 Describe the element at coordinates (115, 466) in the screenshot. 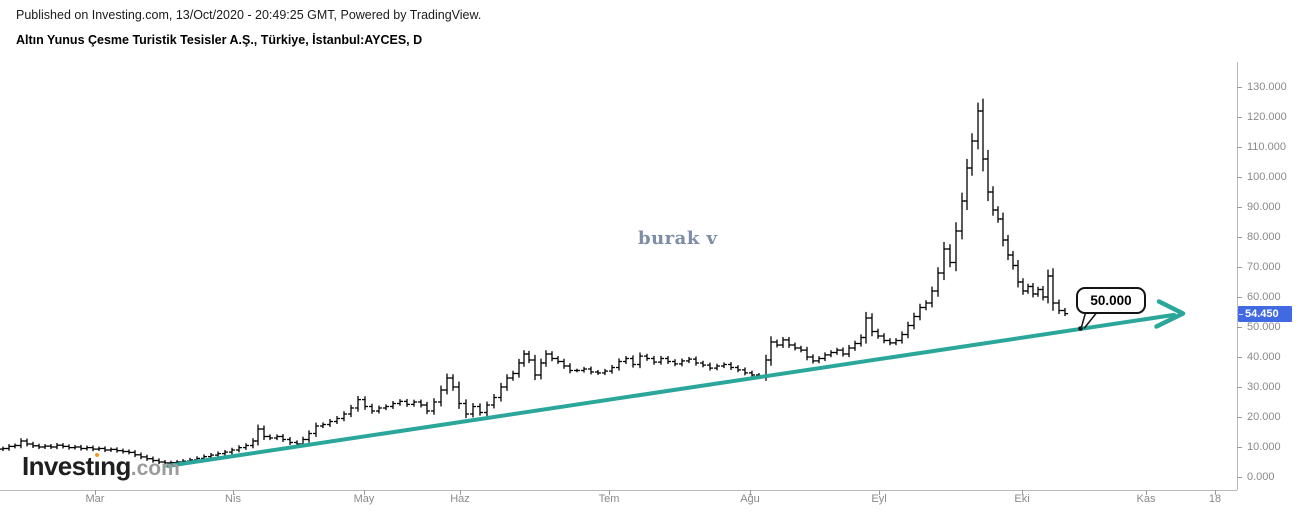

I see `logo-text-2: ng` at that location.